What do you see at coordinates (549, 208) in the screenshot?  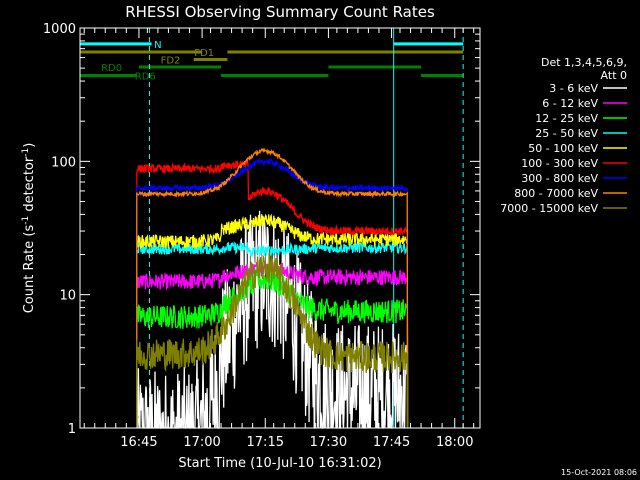 I see `legend-label: 7000 - 15000 keV` at bounding box center [549, 208].